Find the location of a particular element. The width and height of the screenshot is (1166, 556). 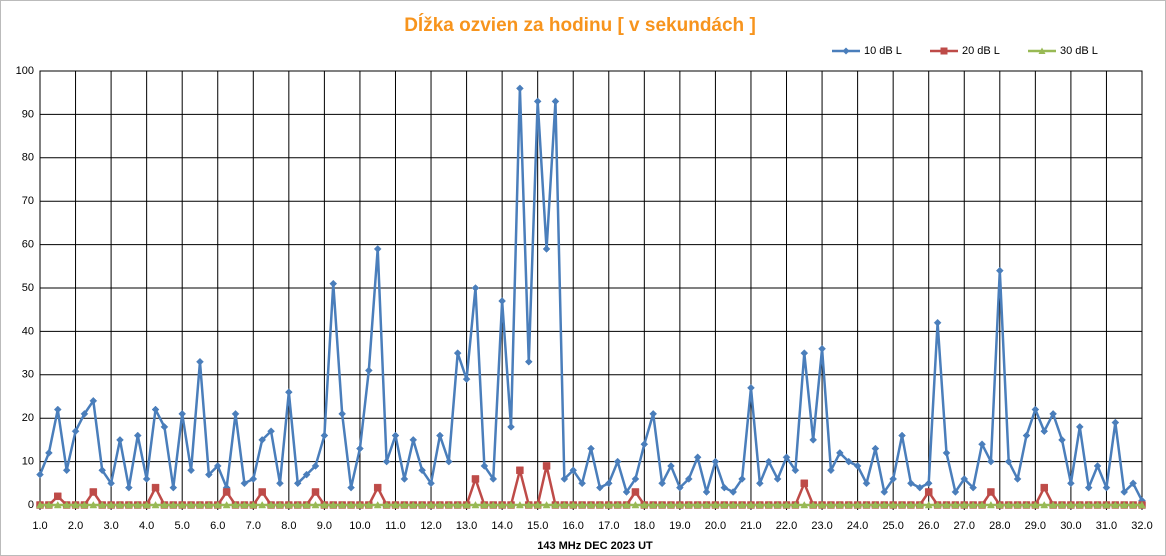

x-tick-label: 7.0 is located at coordinates (253, 526).